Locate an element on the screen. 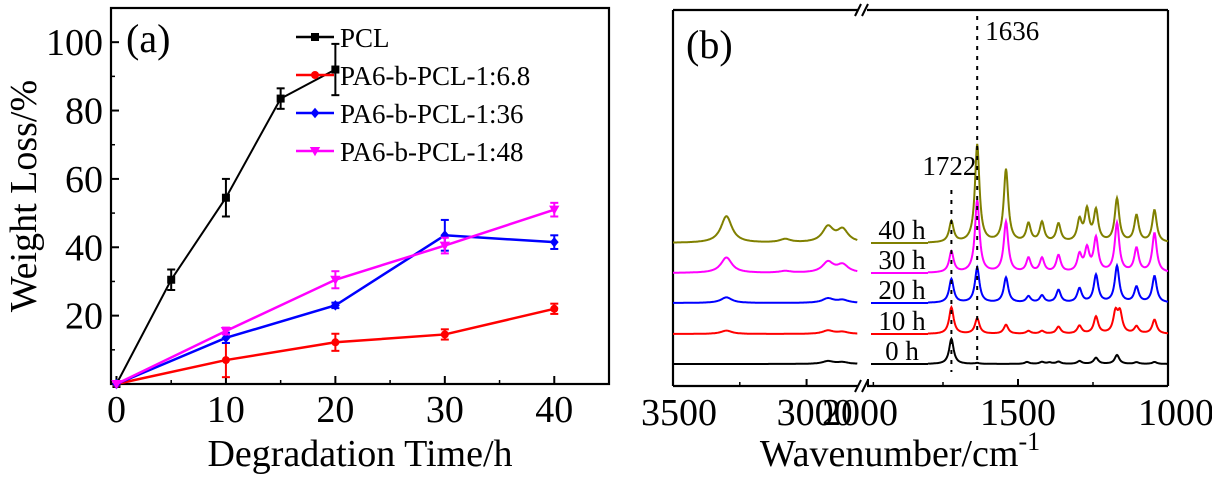 The width and height of the screenshot is (1212, 477). legend-item: PA6-b-PCL-1:48 is located at coordinates (410, 152).